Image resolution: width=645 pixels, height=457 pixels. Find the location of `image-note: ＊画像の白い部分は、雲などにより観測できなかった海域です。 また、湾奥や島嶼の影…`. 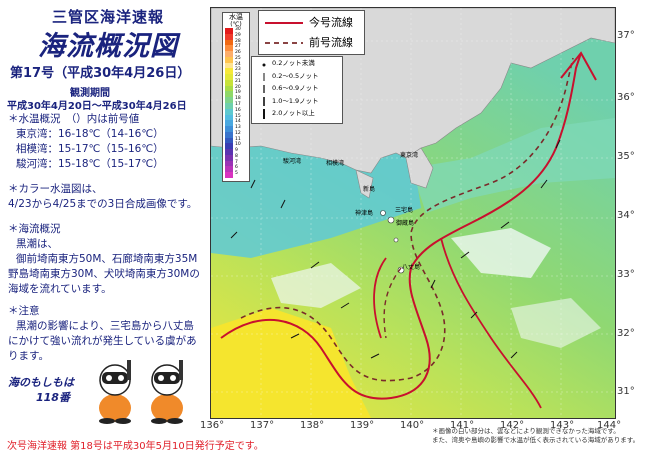

image-note: ＊画像の白い部分は、雲などにより観測できなかった海域です。 また、湾奥や島嶼の影… is located at coordinates (537, 436).